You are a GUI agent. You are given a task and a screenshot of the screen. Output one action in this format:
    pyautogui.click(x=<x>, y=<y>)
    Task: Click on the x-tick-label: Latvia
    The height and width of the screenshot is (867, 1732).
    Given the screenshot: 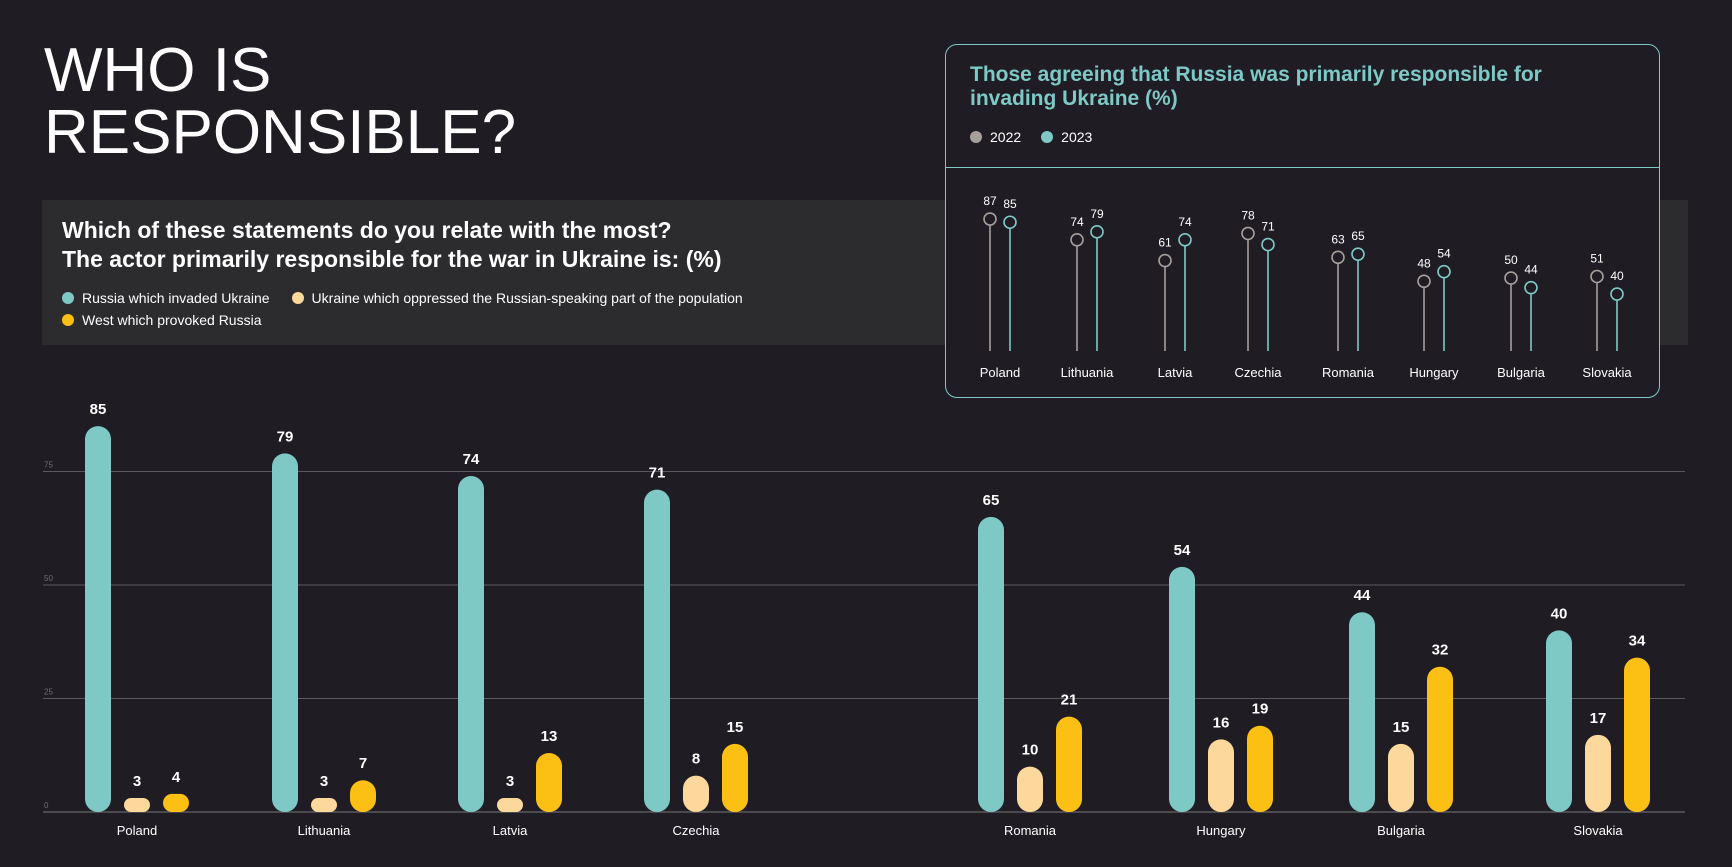 What is the action you would take?
    pyautogui.click(x=510, y=830)
    